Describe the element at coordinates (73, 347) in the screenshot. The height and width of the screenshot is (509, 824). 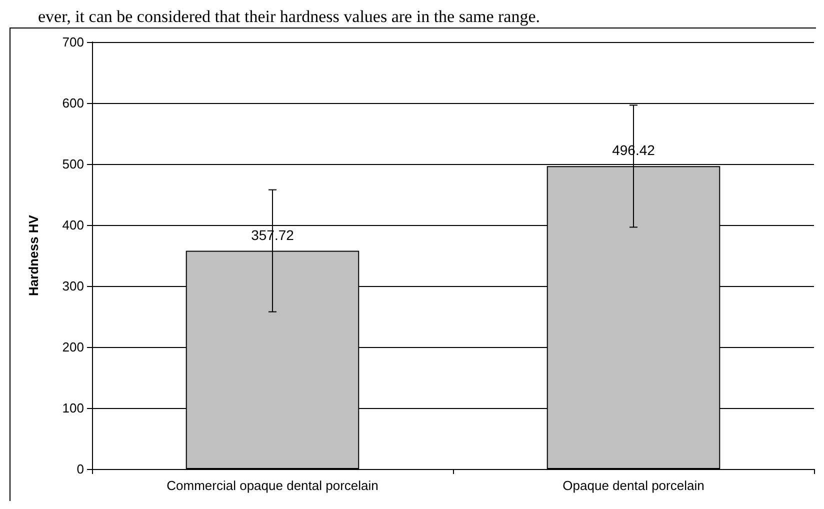
I see `y-tick-label: 200` at that location.